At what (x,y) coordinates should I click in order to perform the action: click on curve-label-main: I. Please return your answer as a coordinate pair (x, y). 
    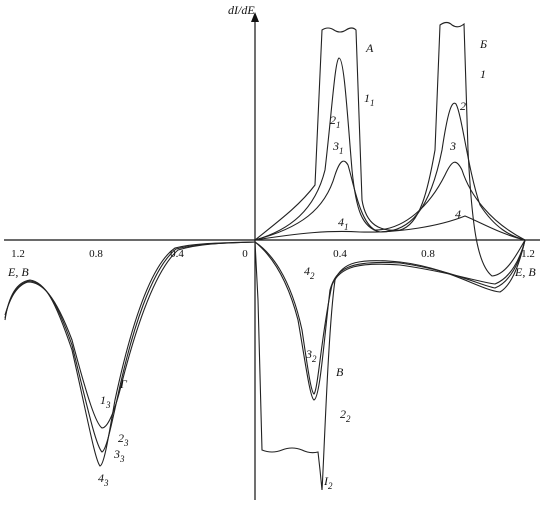
    Looking at the image, I should click on (326, 481).